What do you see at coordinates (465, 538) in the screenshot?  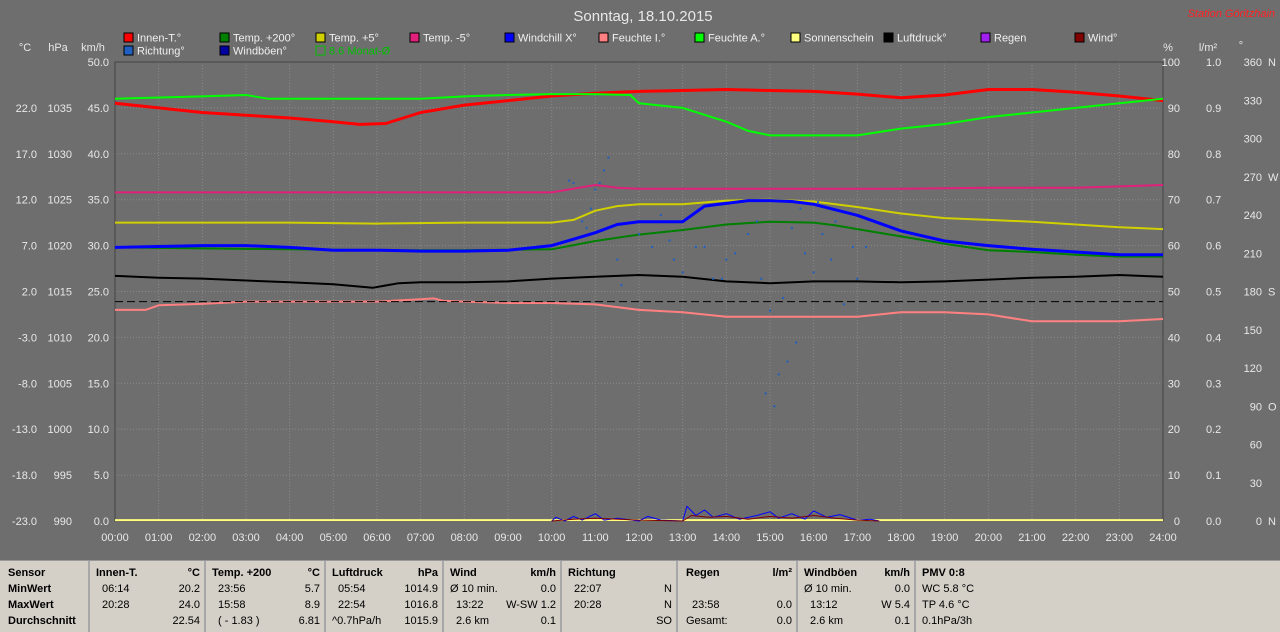 I see `tick-hour: 08:00` at bounding box center [465, 538].